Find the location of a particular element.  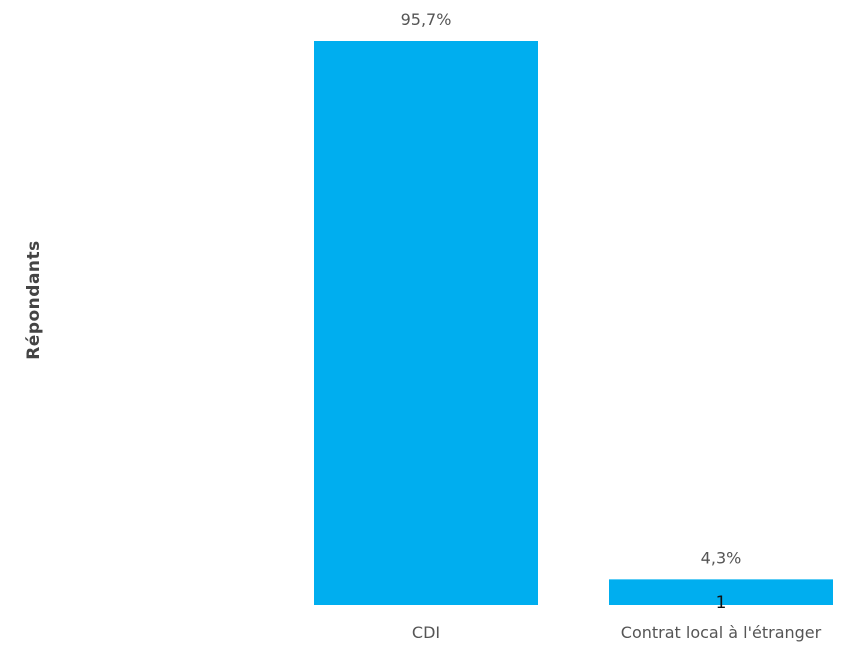

bar-count-label-1: 1 is located at coordinates (721, 603).